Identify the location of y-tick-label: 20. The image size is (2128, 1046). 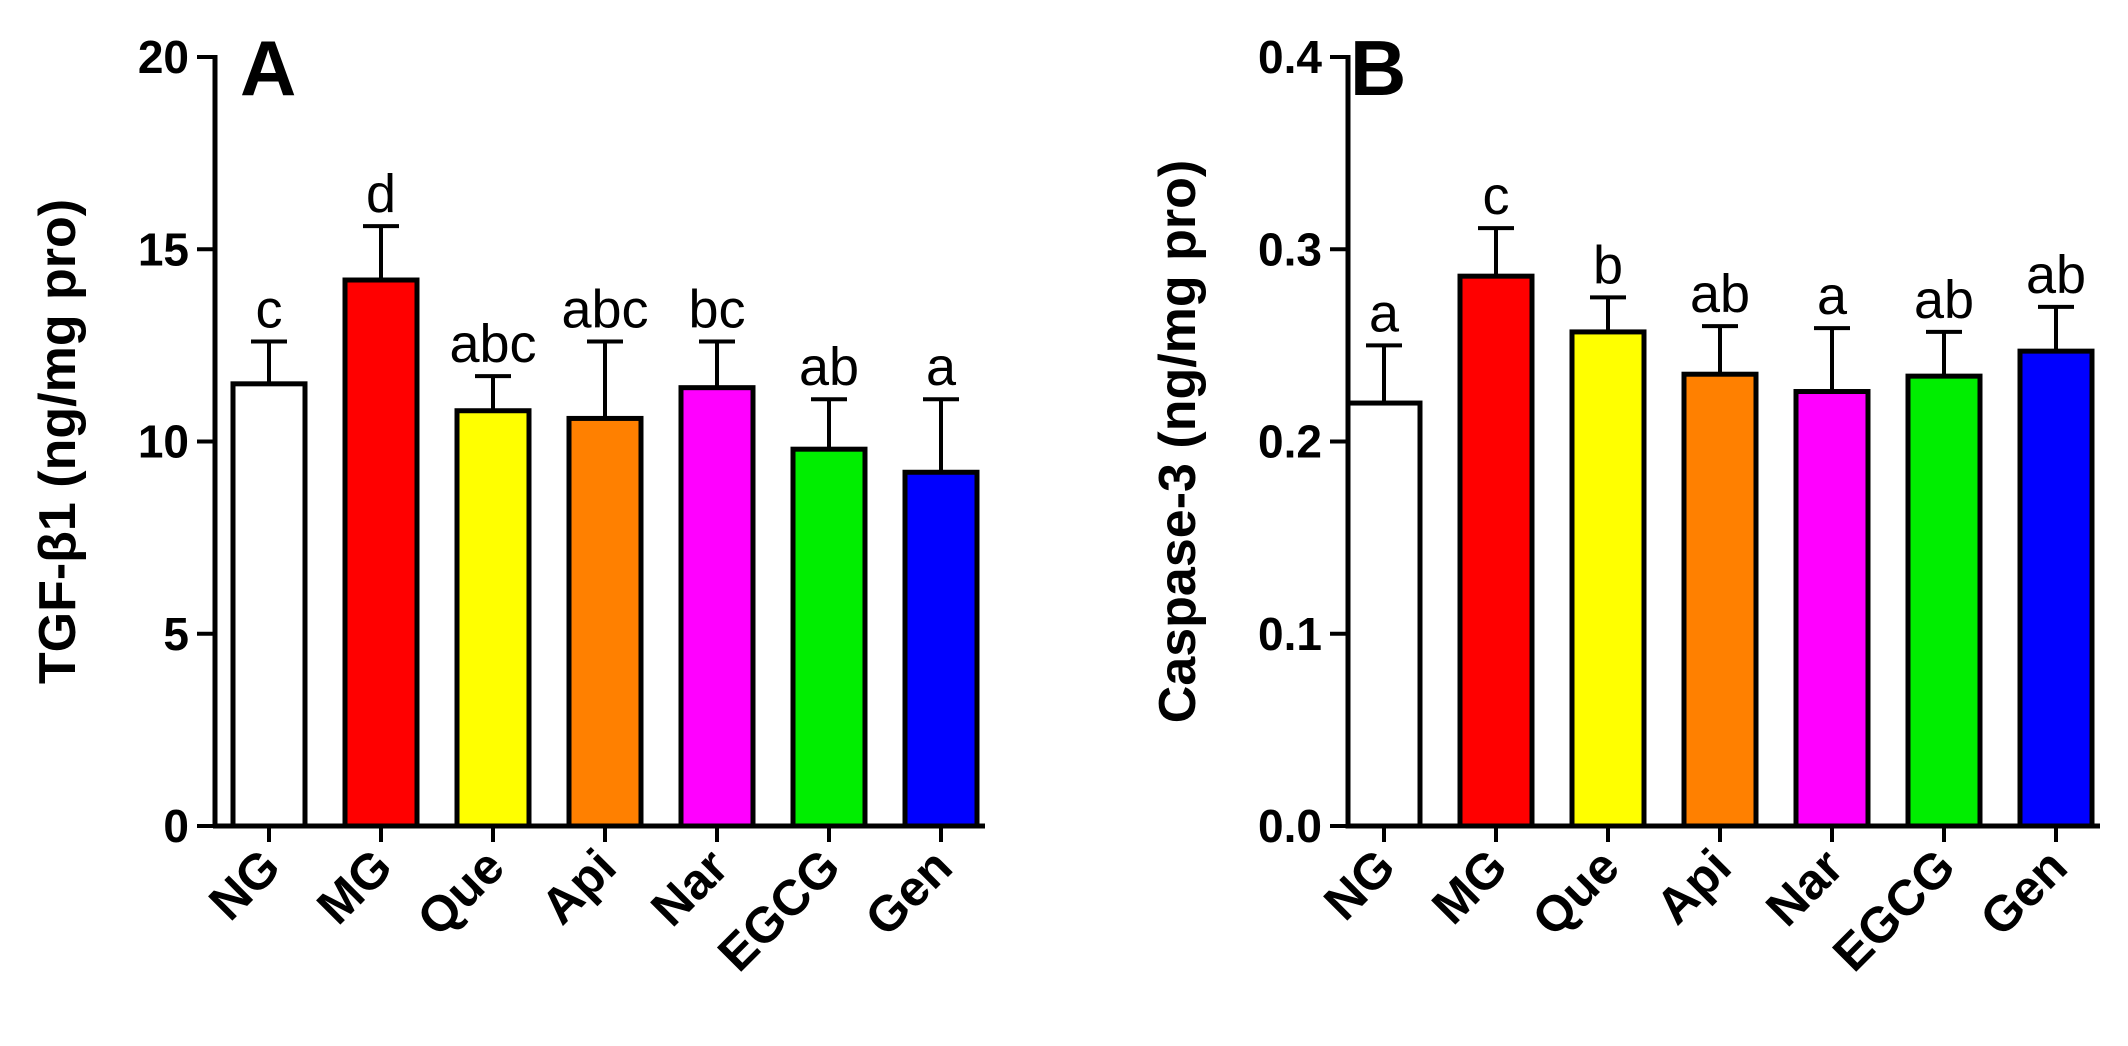
(163, 57).